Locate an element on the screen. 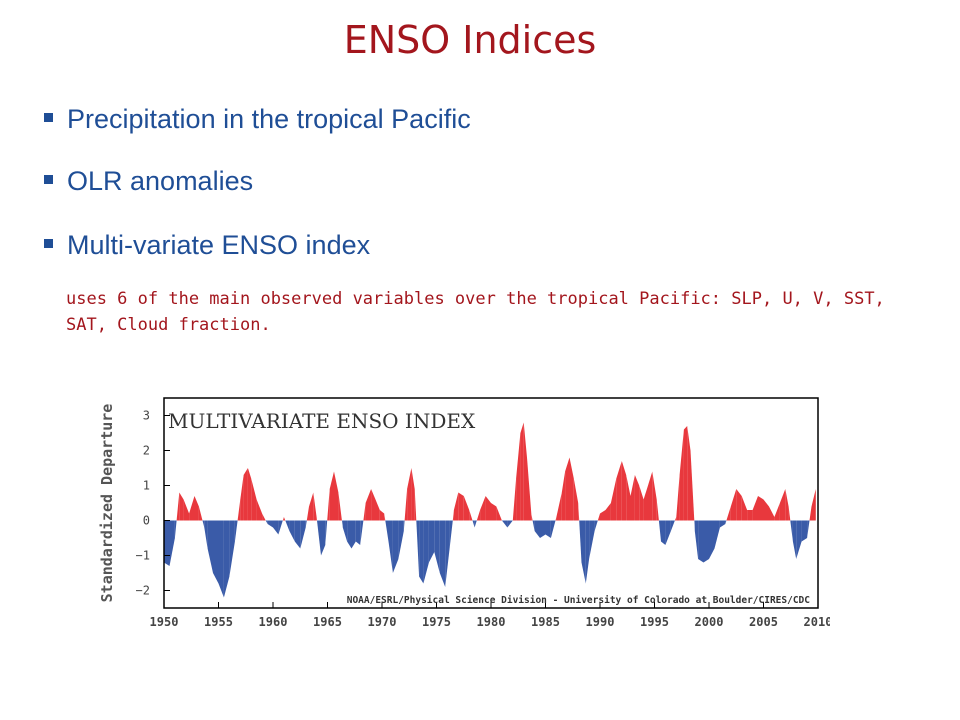 Image resolution: width=960 pixels, height=720 pixels. y-tick-label: −1 is located at coordinates (143, 556).